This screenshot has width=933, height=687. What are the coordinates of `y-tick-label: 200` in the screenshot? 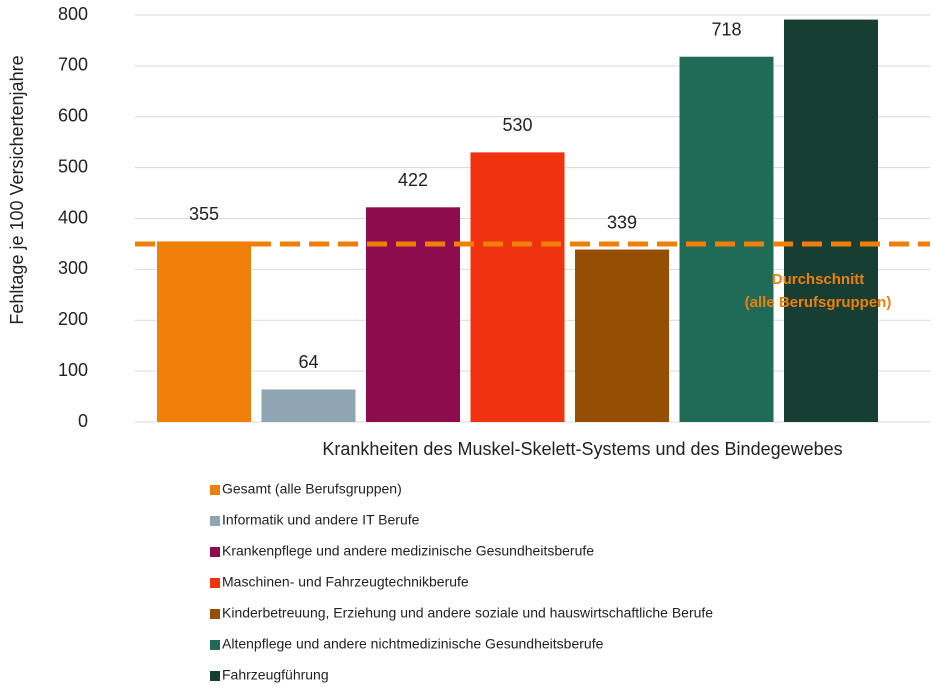 It's located at (73, 319).